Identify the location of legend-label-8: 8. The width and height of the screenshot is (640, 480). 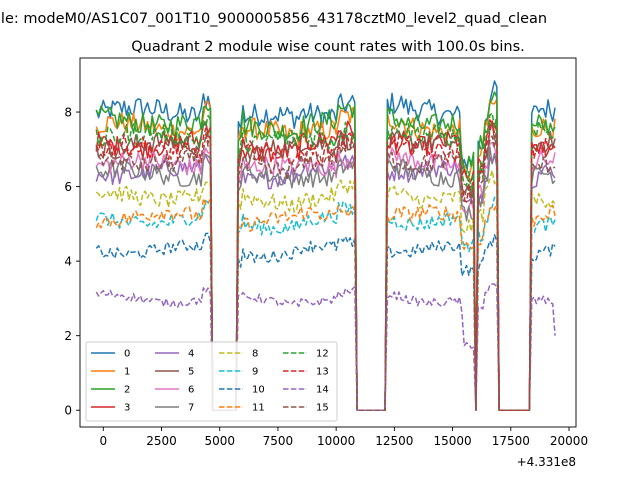
(255, 354).